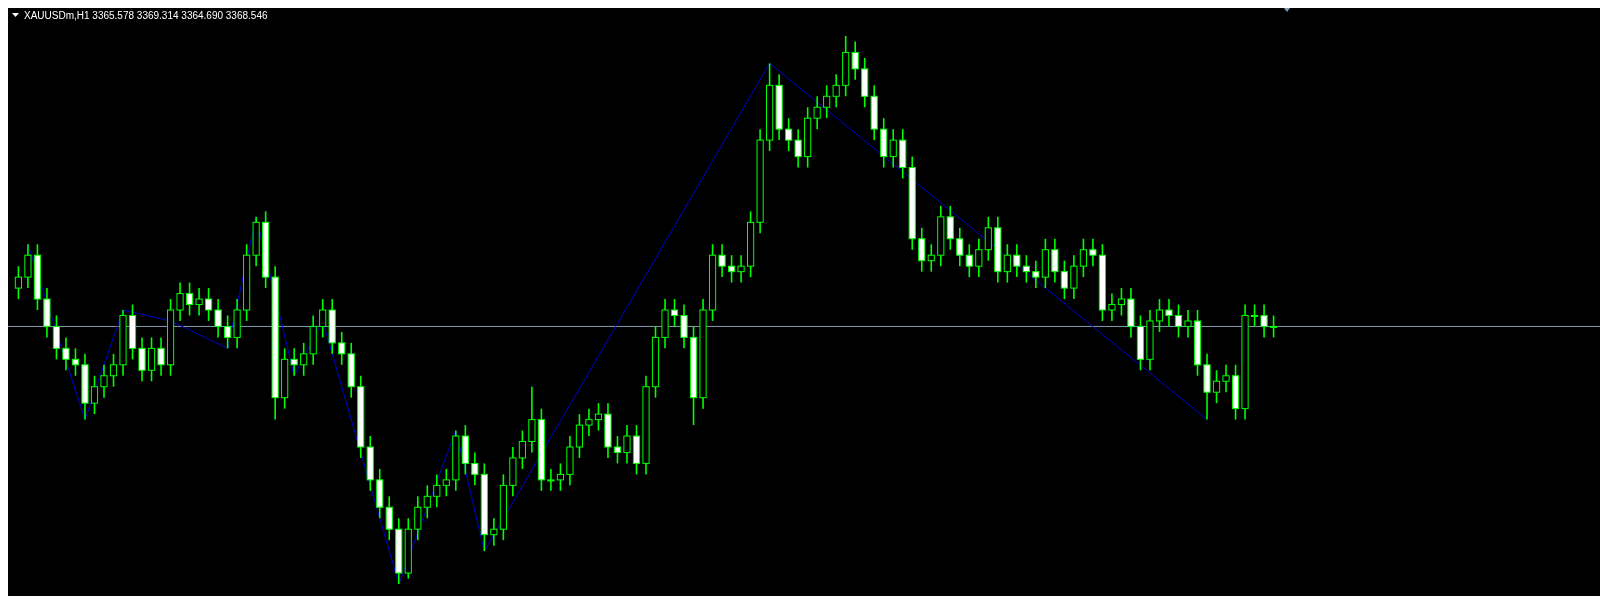 This screenshot has height=604, width=1608. I want to click on chart-title: XAUUSDm,H1 3365.578 3369.314 3364.690 3368.546, so click(146, 15).